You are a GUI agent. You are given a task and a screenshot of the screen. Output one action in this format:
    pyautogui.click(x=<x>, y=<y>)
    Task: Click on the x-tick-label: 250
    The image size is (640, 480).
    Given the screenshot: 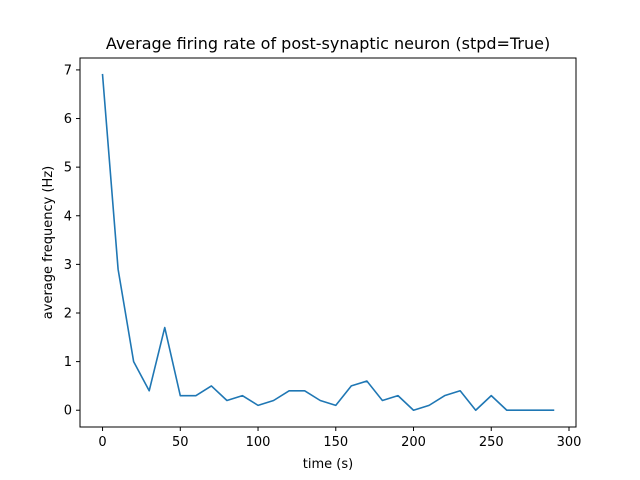 What is the action you would take?
    pyautogui.click(x=491, y=442)
    